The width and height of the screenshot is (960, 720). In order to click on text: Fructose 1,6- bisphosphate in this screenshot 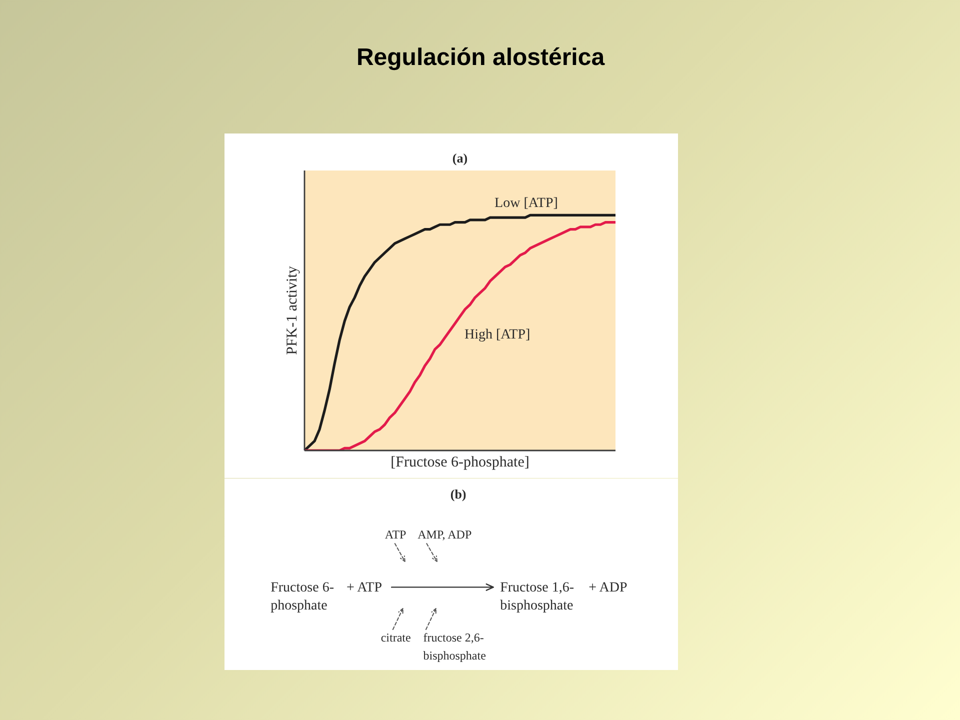, I will do `click(537, 597)`.